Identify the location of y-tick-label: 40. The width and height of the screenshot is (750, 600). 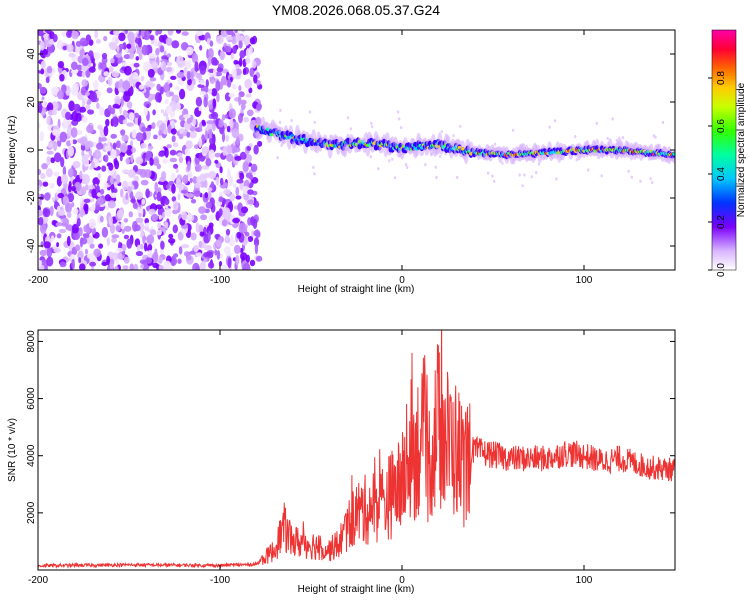
(31, 54).